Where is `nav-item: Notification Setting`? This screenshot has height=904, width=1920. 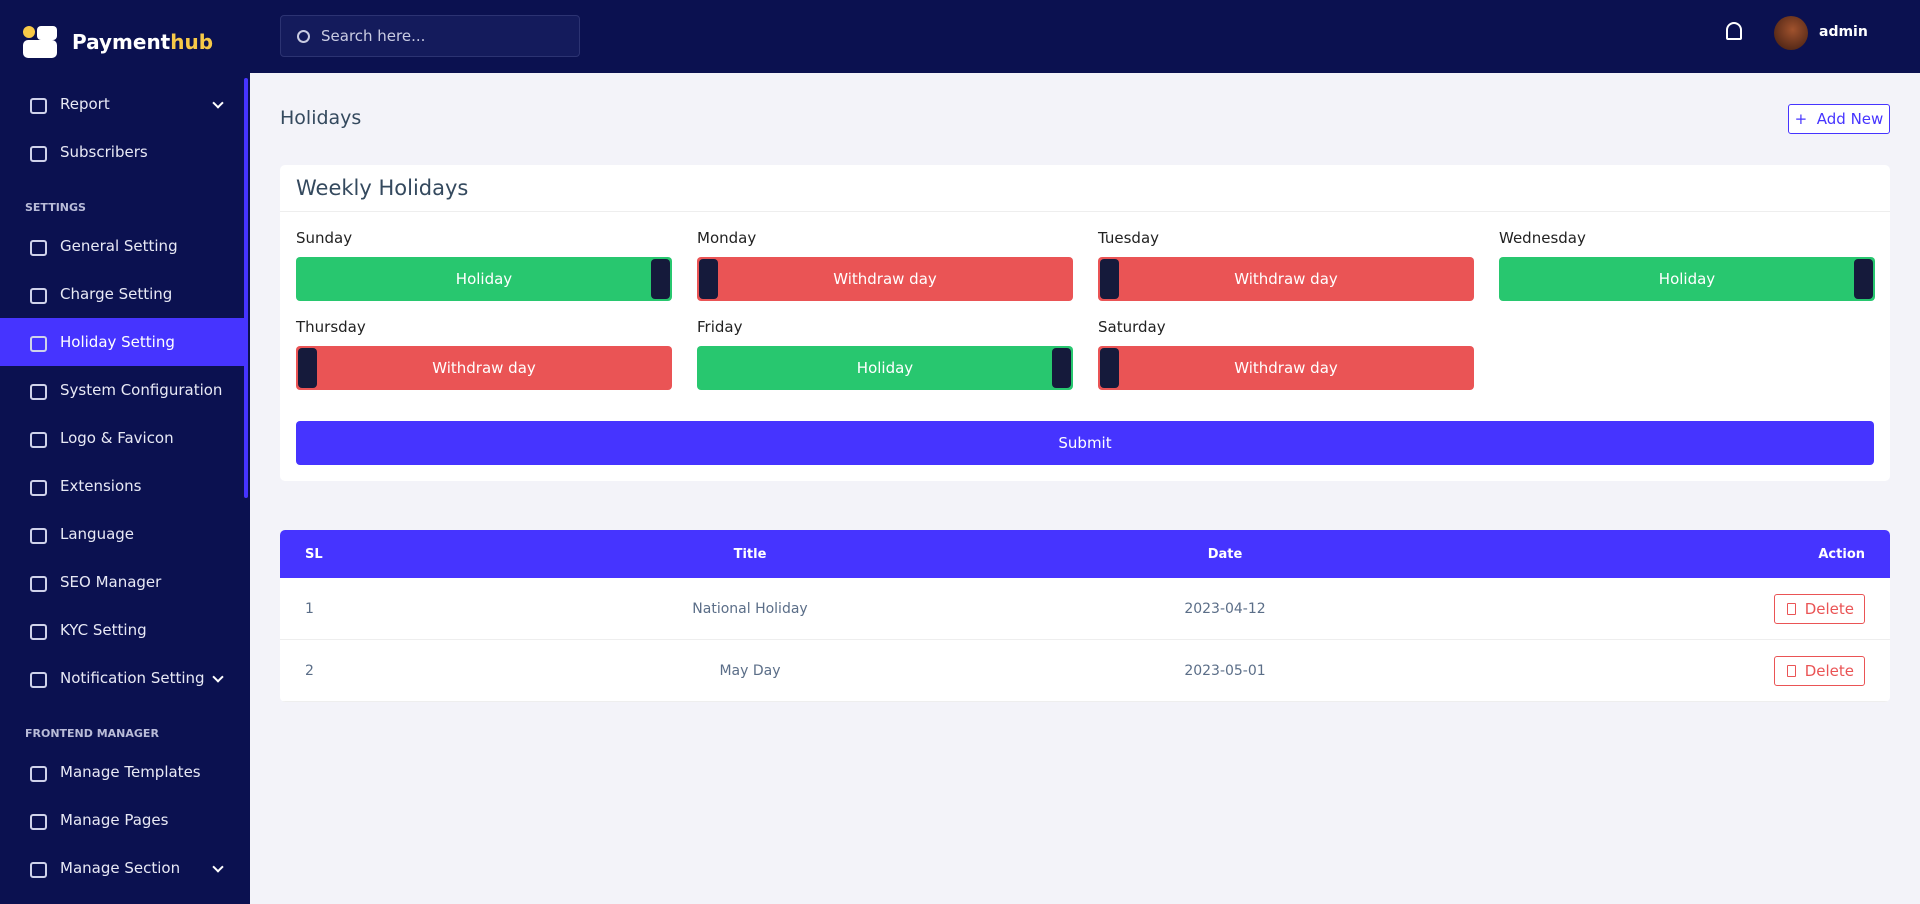 nav-item: Notification Setting is located at coordinates (122, 678).